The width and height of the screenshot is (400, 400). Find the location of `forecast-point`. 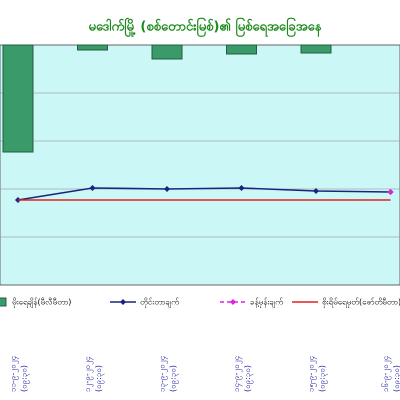

forecast-point is located at coordinates (390, 192).